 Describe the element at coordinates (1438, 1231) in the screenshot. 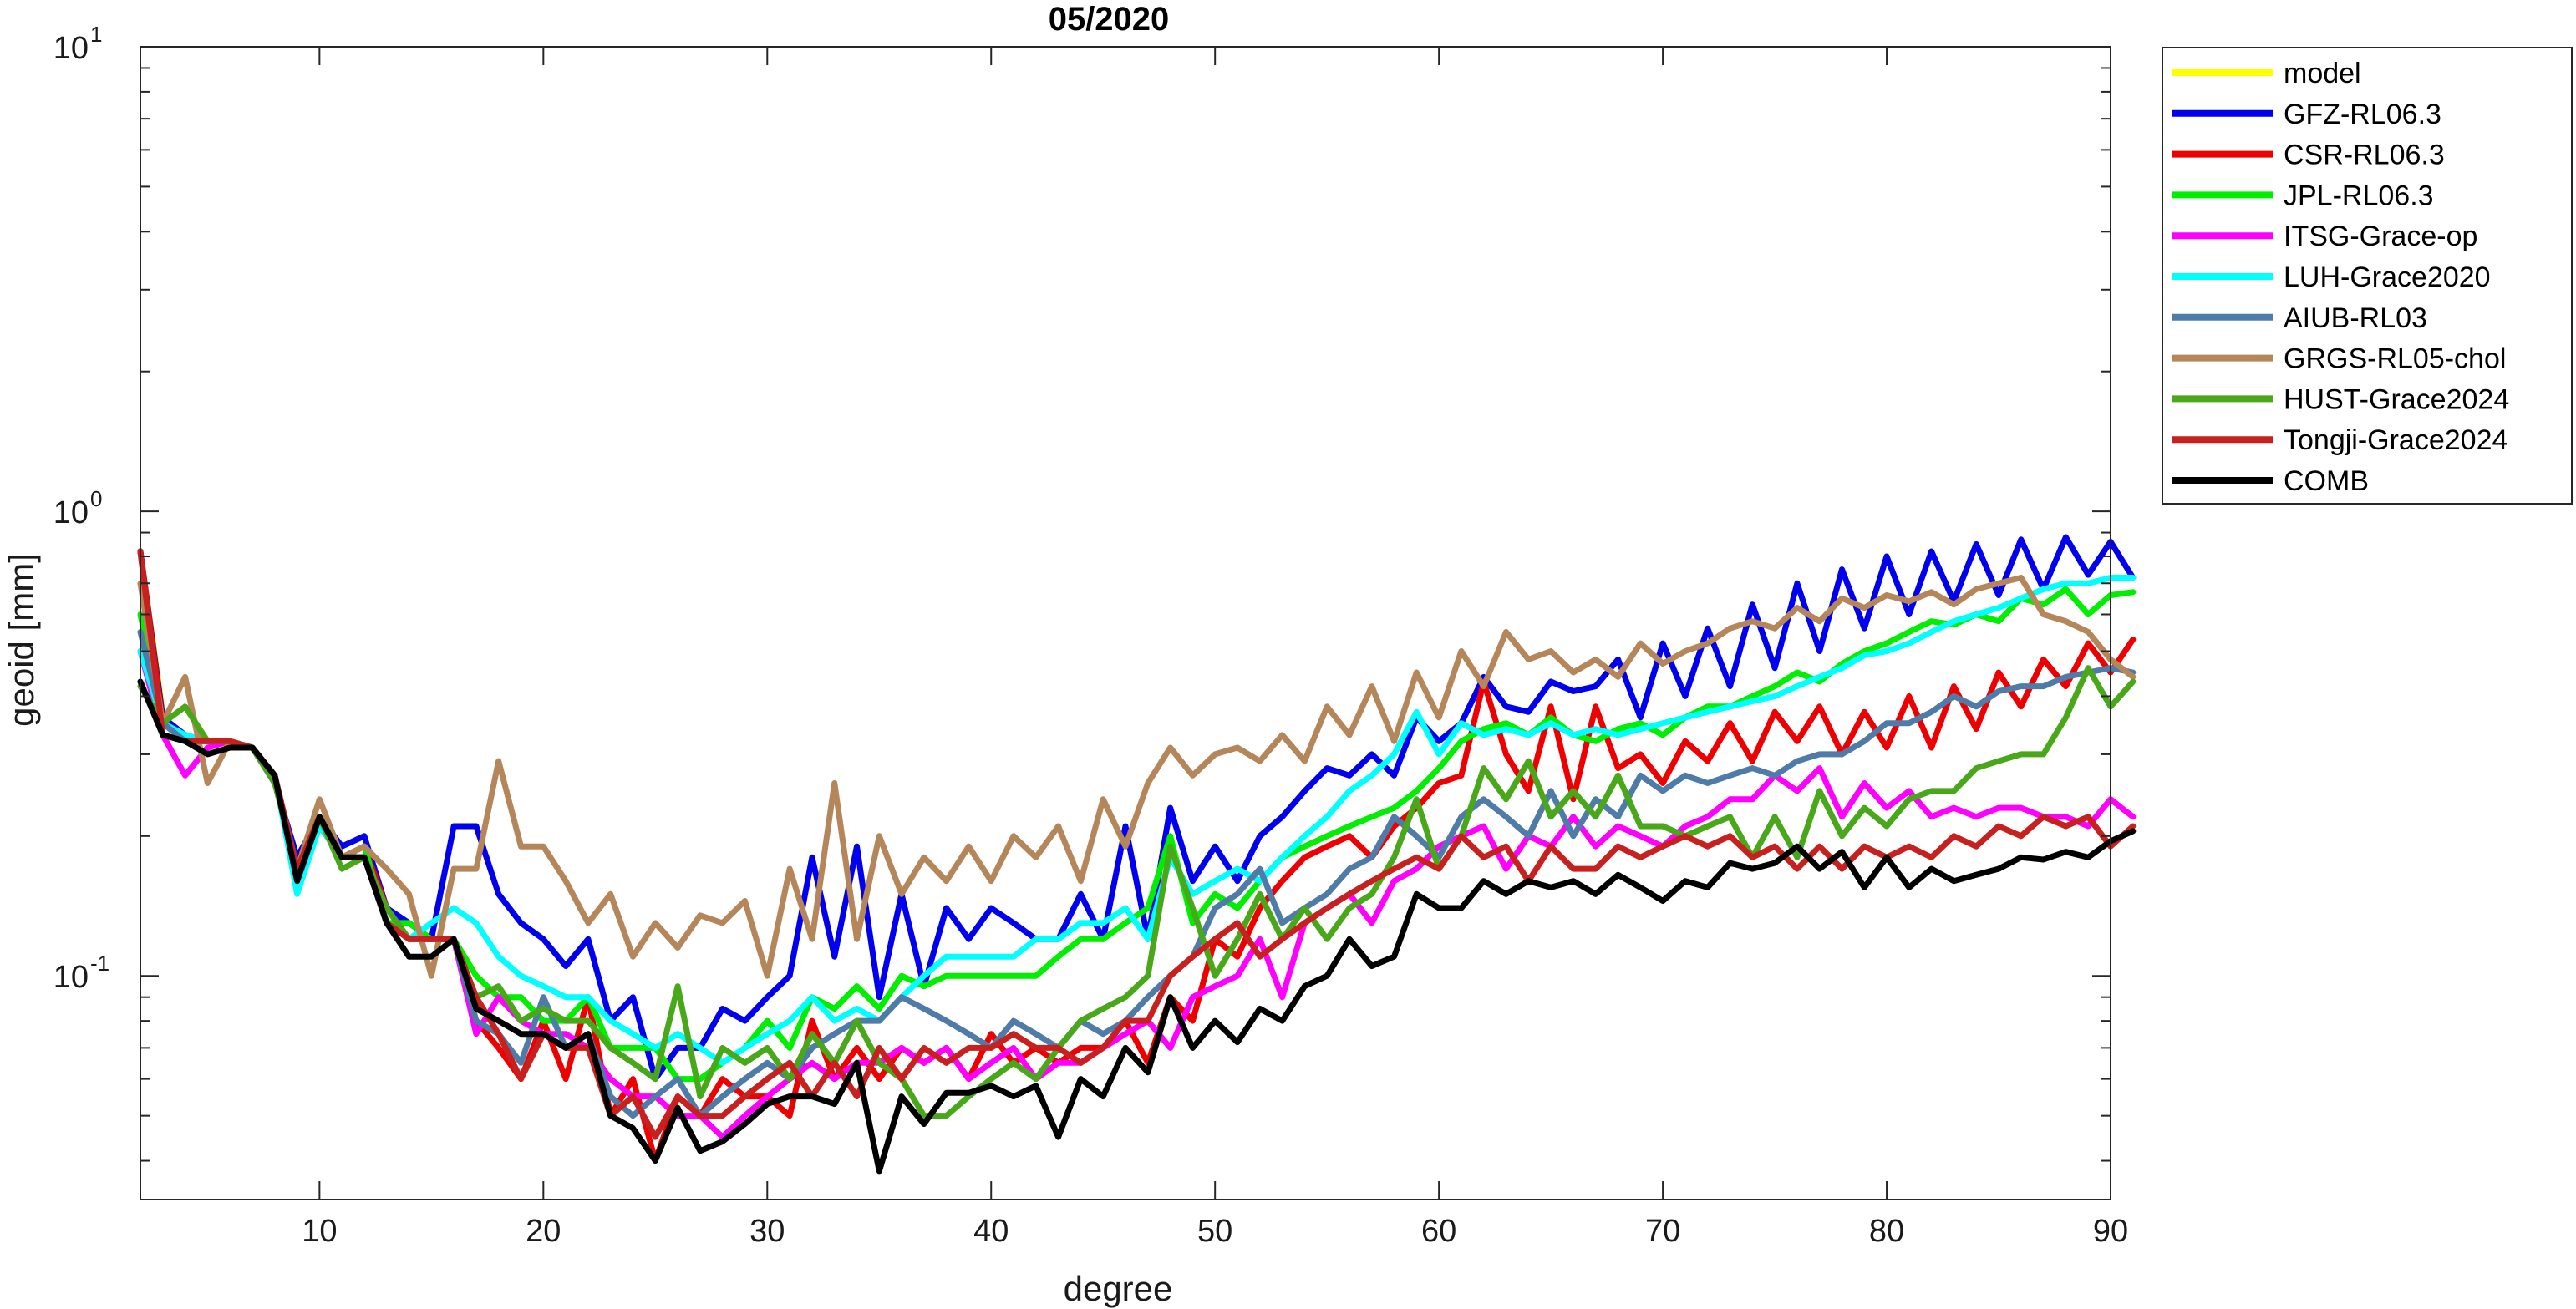

I see `x-tick-label: 60` at that location.